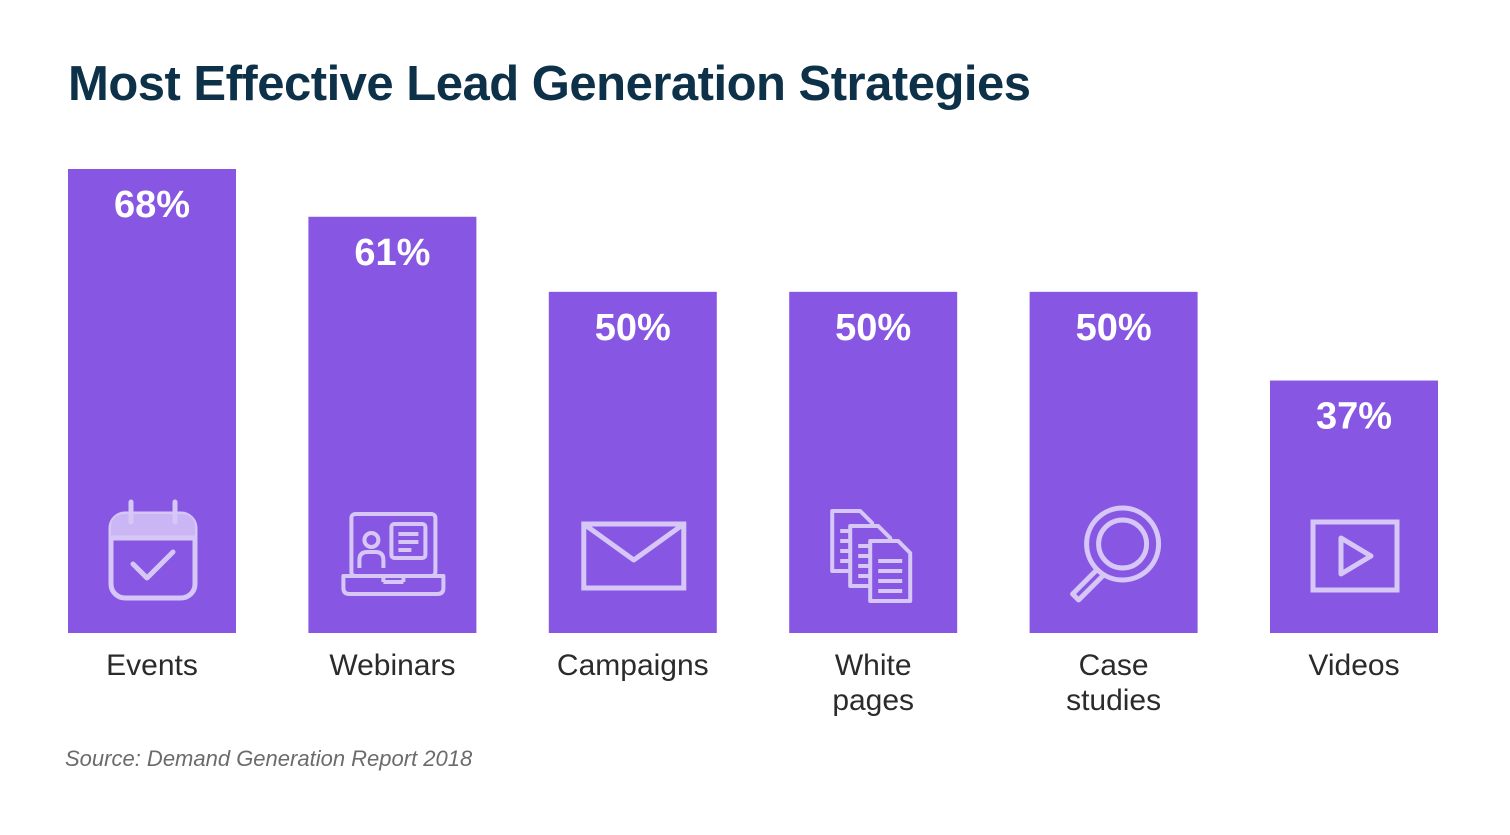 This screenshot has width=1510, height=835. What do you see at coordinates (632, 462) in the screenshot?
I see `bar-campaigns` at bounding box center [632, 462].